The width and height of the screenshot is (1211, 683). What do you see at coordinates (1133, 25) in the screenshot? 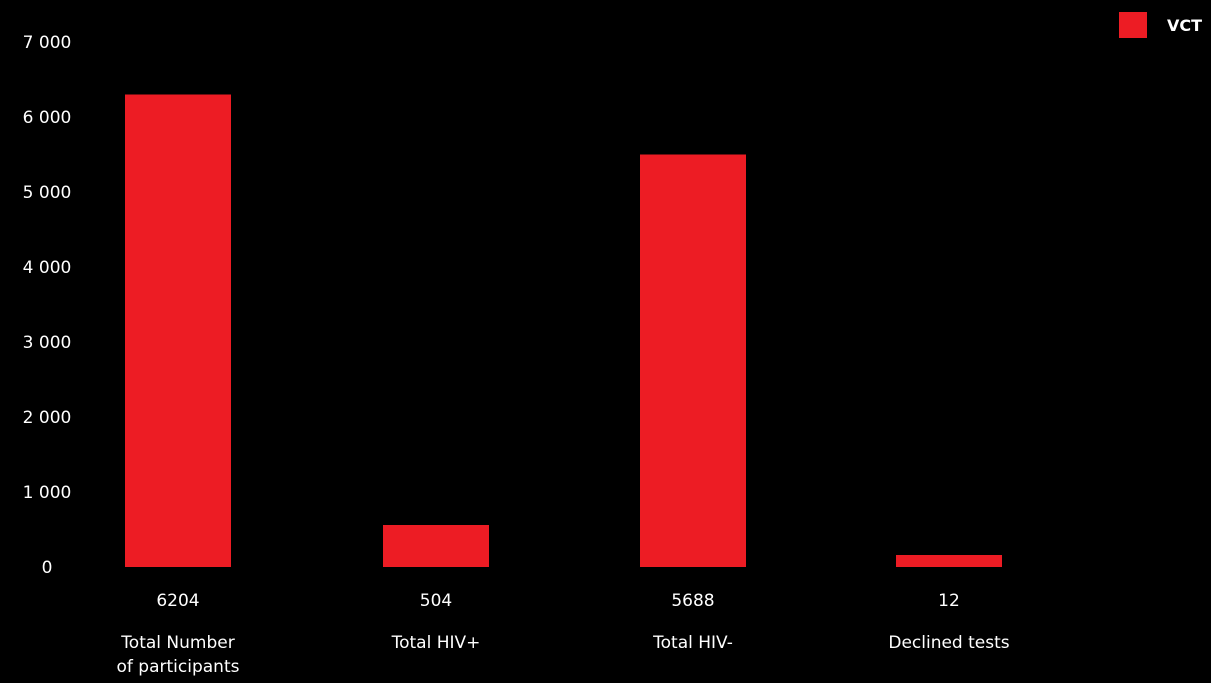
I see `legend-swatch-vct` at bounding box center [1133, 25].